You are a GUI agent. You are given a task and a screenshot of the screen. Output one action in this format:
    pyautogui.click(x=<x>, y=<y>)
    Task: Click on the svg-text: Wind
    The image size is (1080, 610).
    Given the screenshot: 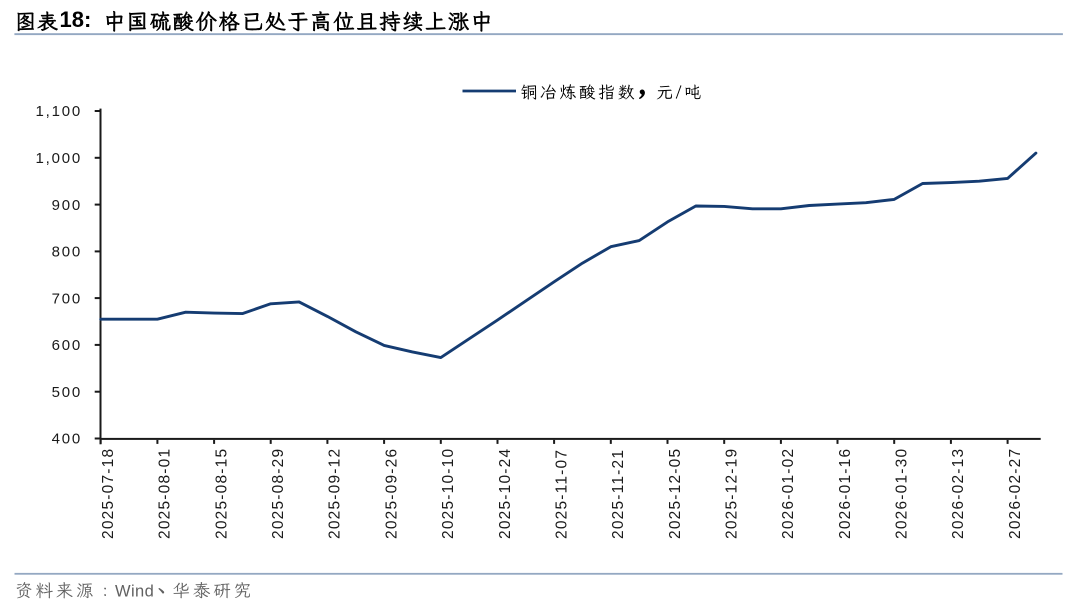 What is the action you would take?
    pyautogui.click(x=134, y=592)
    